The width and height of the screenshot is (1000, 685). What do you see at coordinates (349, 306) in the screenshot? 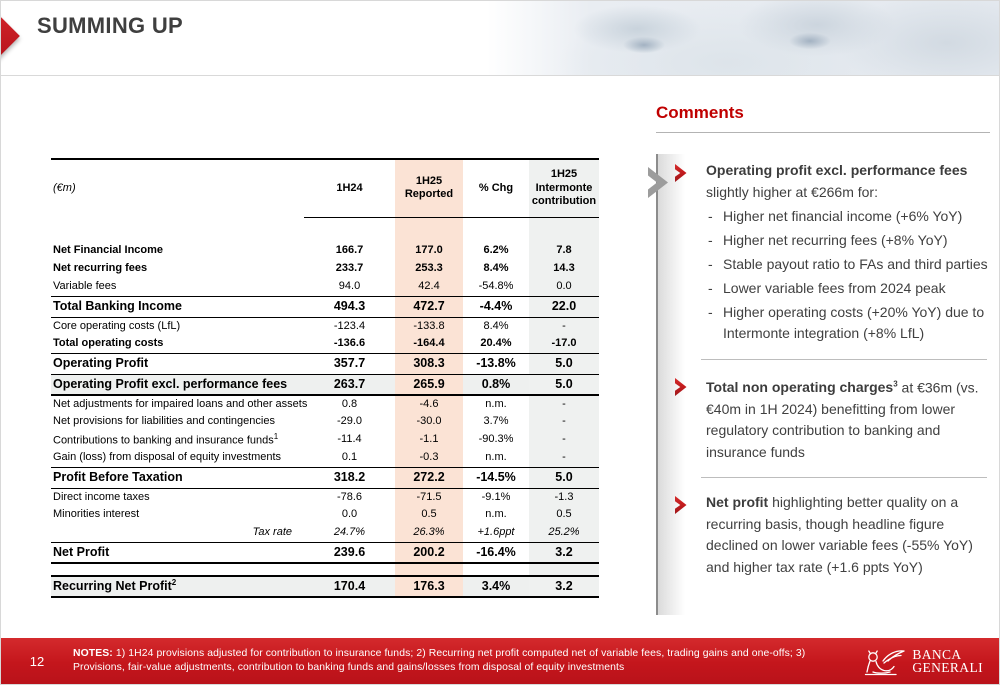
I see `row-value: 494.3` at bounding box center [349, 306].